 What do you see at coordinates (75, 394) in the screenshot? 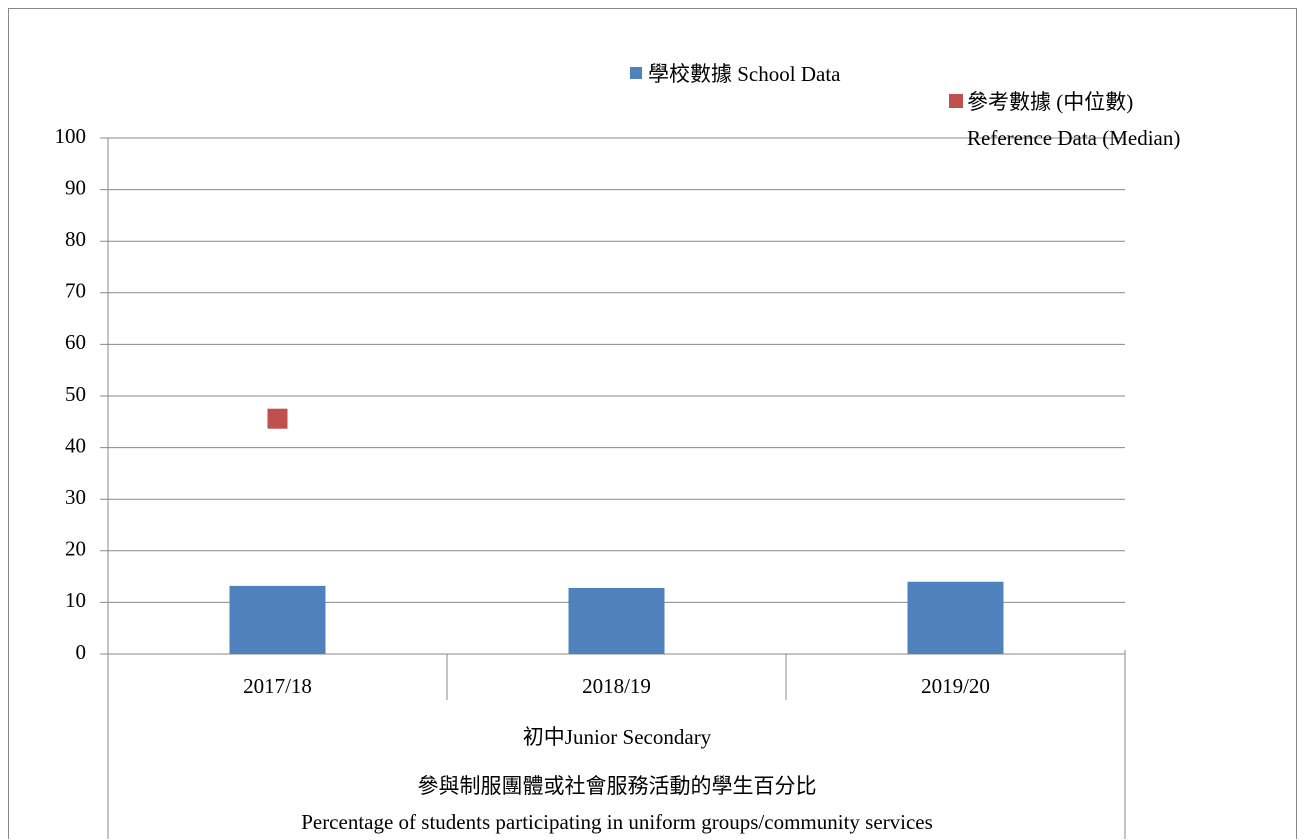
I see `y-tick-label: 50` at bounding box center [75, 394].